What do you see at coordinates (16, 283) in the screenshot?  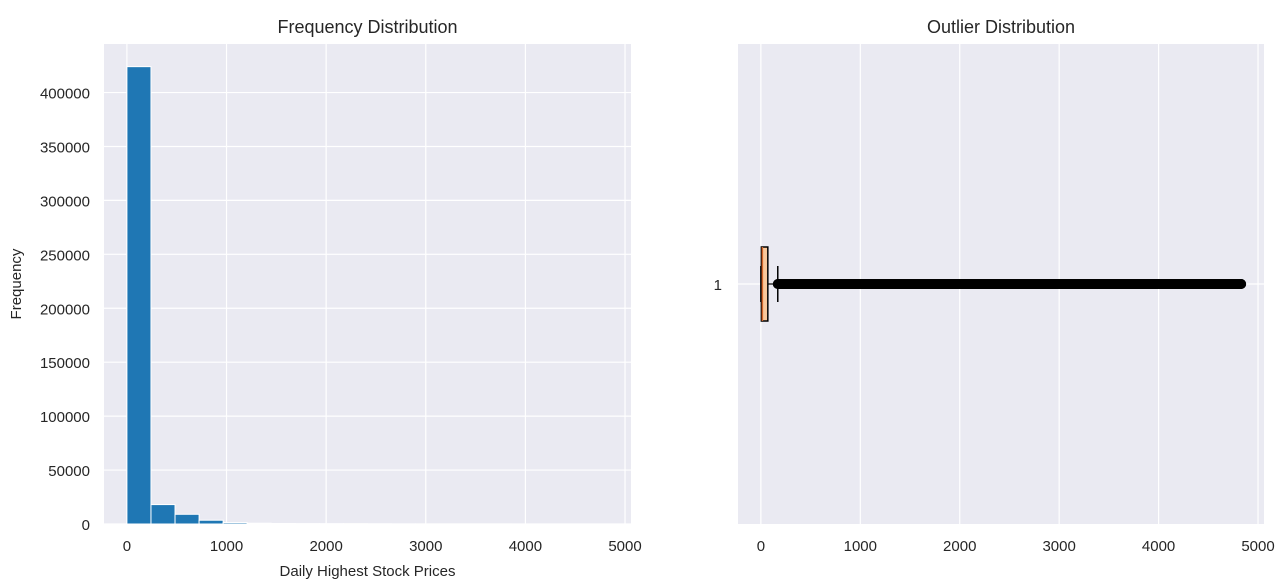 I see `y-axis-label: Frequency` at bounding box center [16, 283].